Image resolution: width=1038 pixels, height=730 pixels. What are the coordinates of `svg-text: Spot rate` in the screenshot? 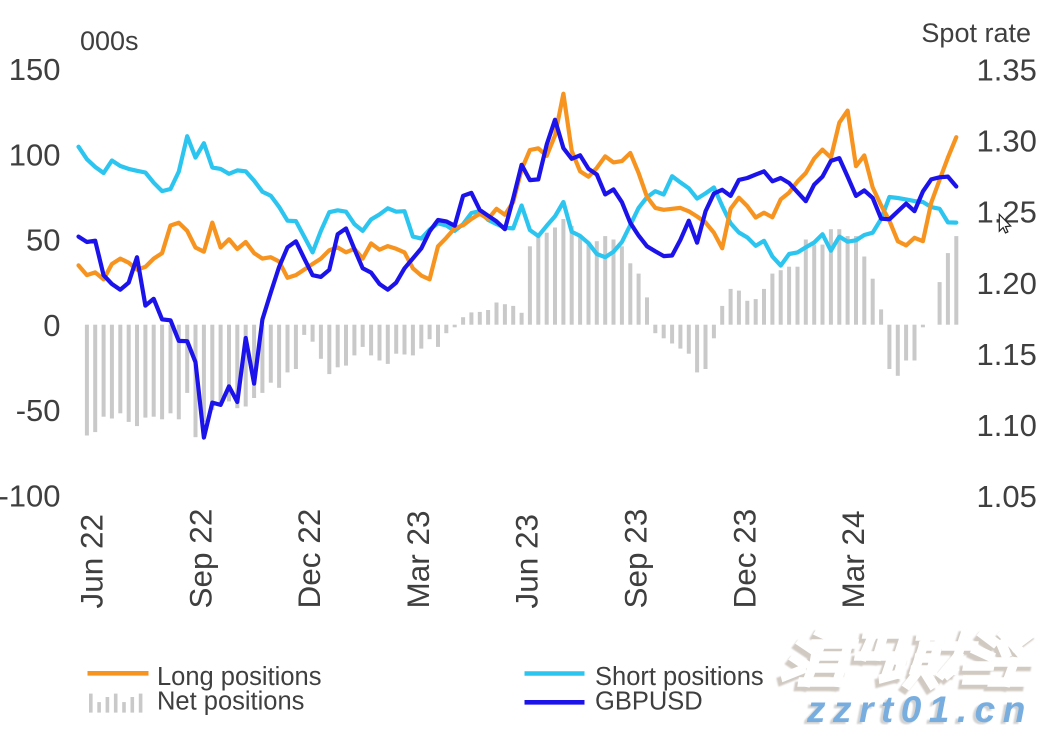 It's located at (976, 33).